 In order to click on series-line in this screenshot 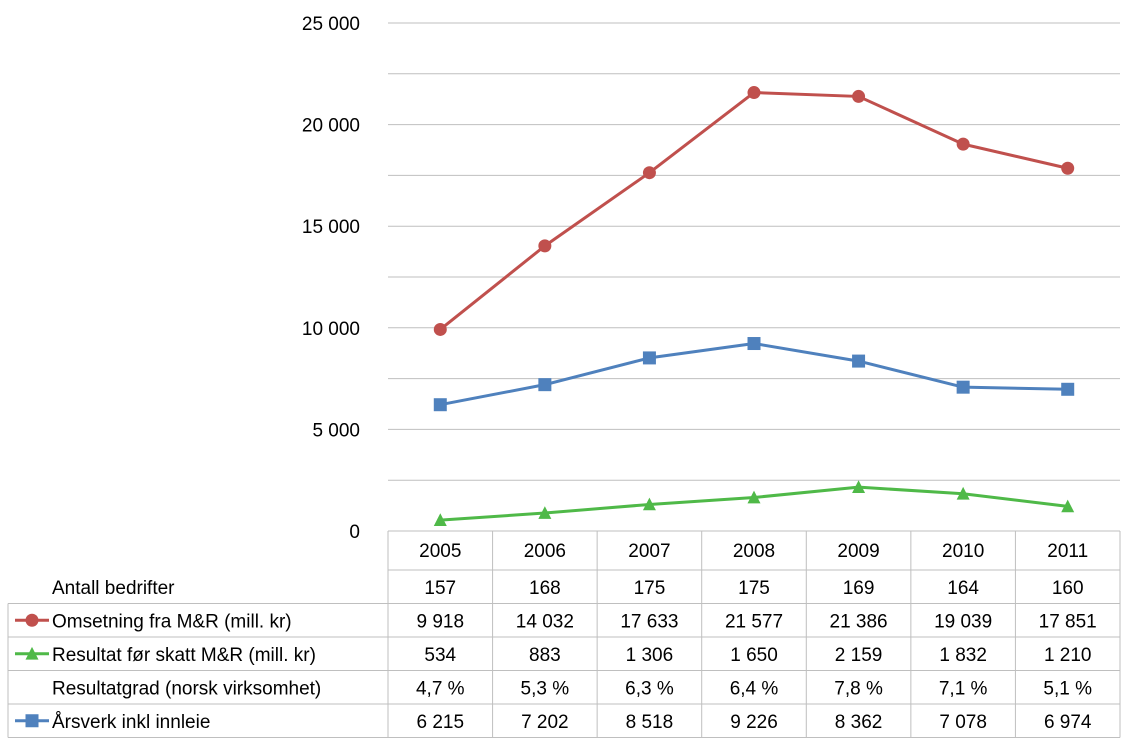, I will do `click(754, 374)`.